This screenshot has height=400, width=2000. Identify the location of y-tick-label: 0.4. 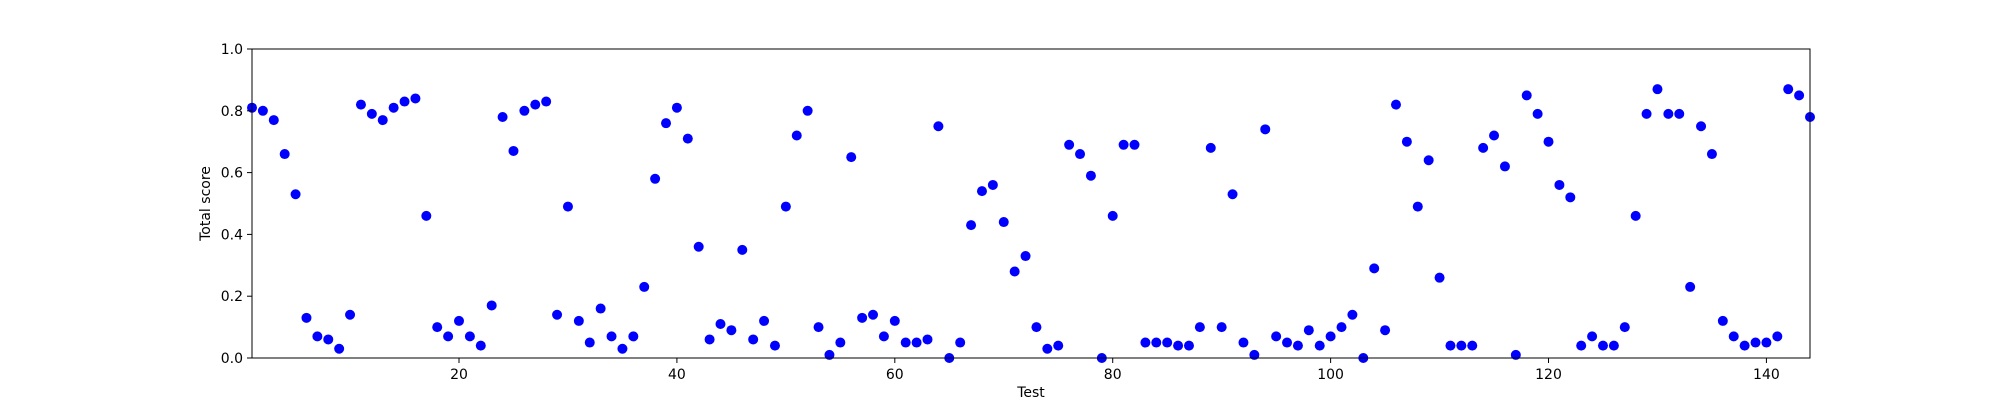
(232, 235).